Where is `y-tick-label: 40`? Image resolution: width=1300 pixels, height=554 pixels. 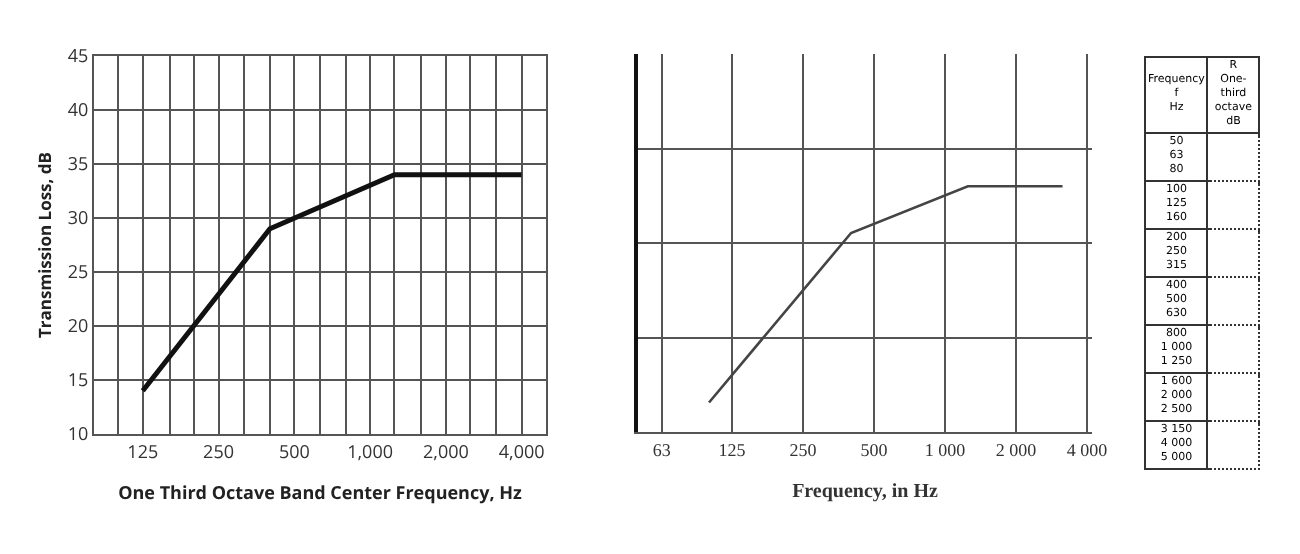 y-tick-label: 40 is located at coordinates (78, 109).